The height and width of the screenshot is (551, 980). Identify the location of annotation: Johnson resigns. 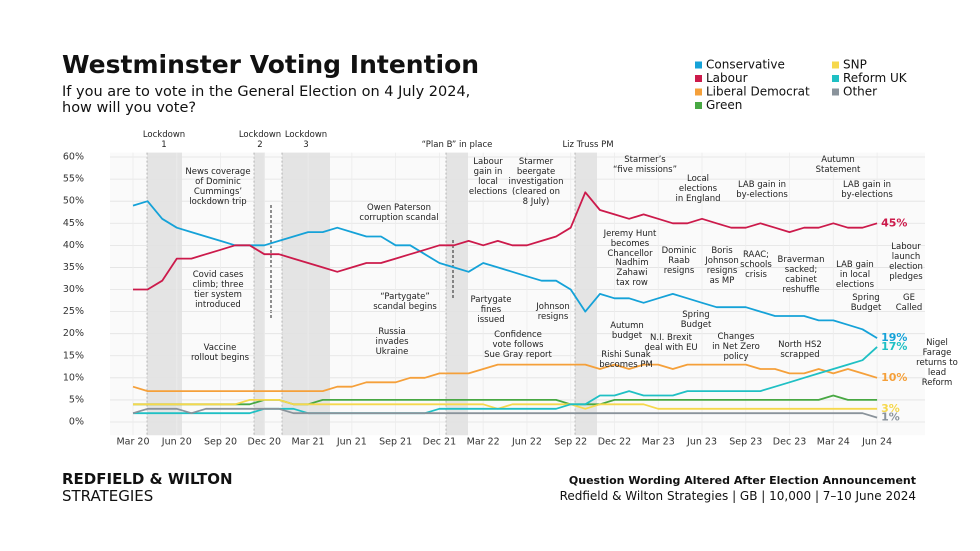
(553, 312).